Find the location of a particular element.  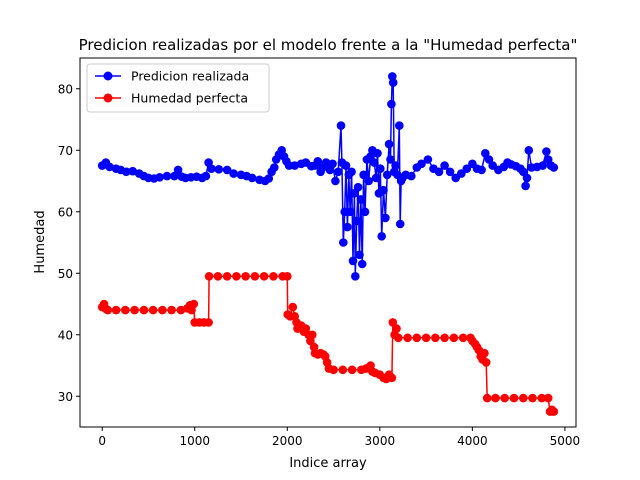

x-axis-label: Indice array is located at coordinates (328, 463).